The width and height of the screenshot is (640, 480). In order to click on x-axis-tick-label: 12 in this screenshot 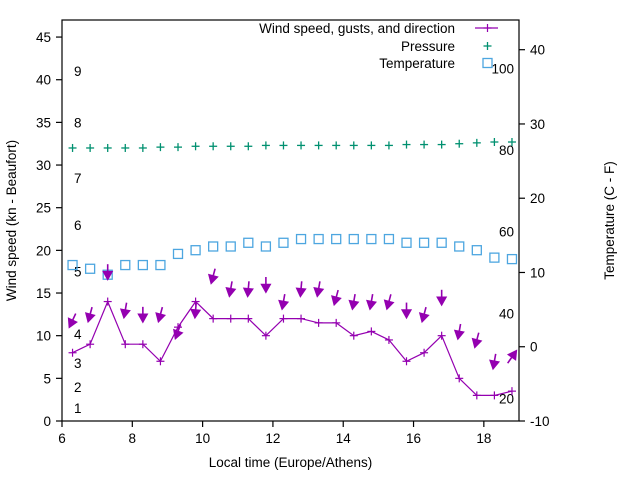, I will do `click(272, 438)`.